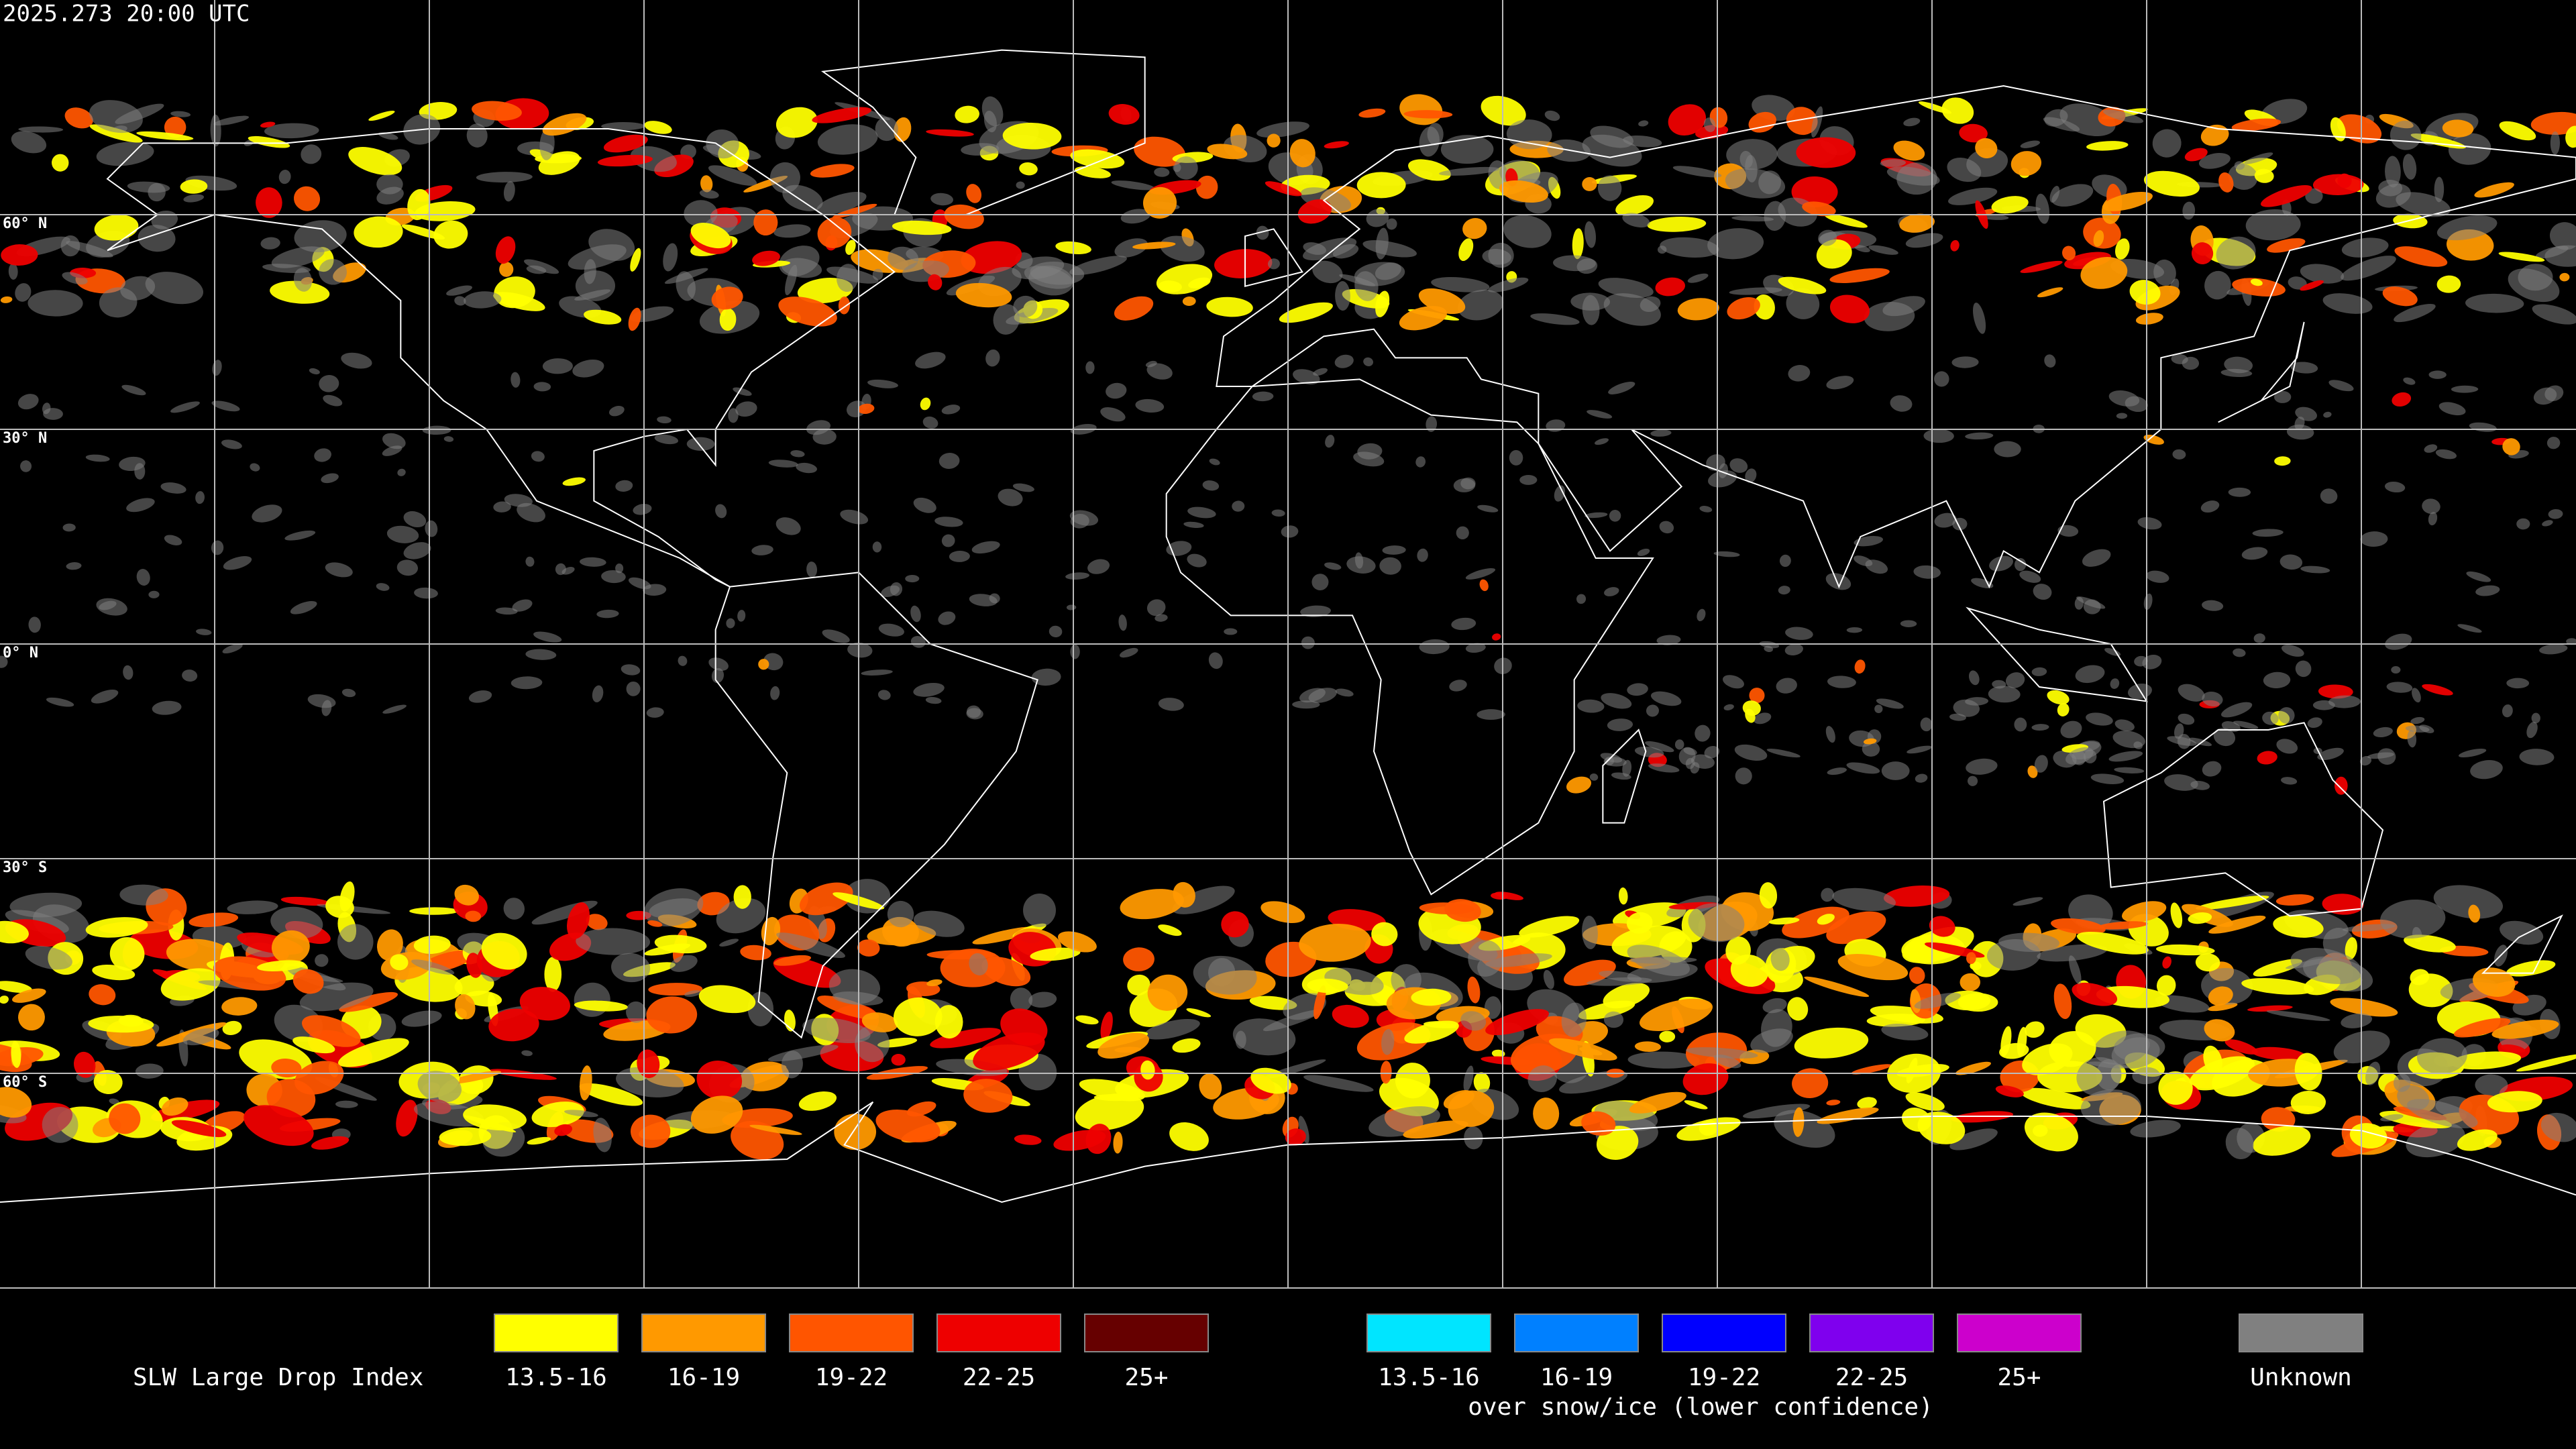 The height and width of the screenshot is (1449, 2576). Describe the element at coordinates (2301, 1332) in the screenshot. I see `legend-swatch` at that location.